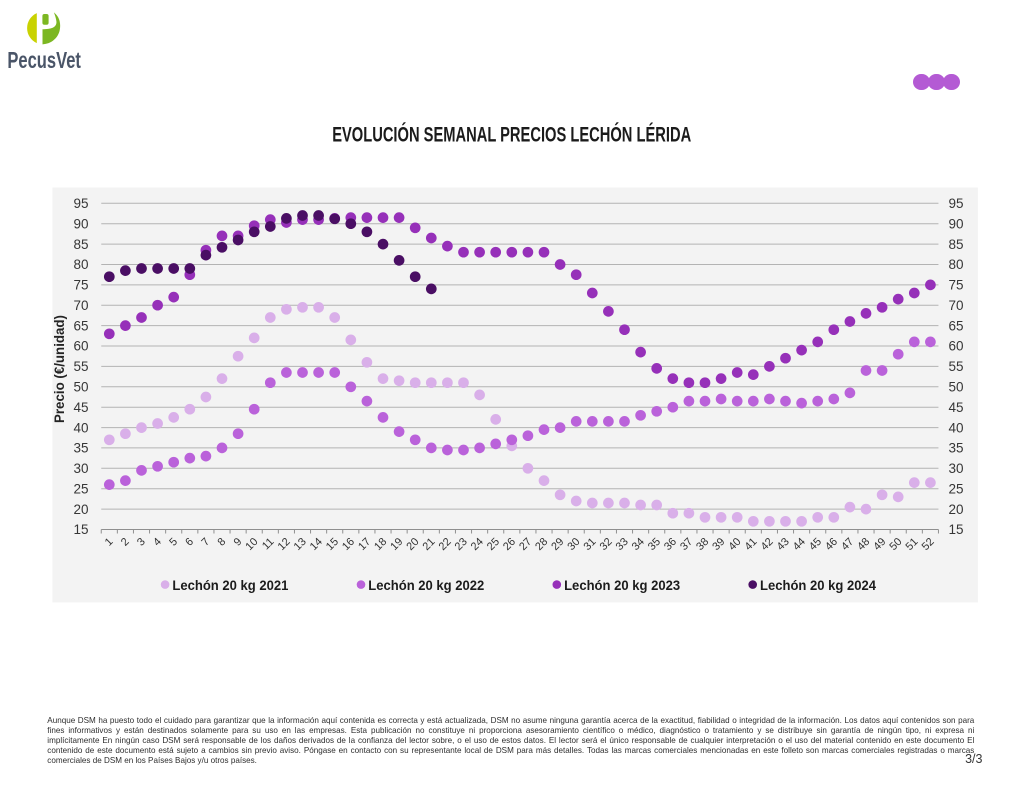 The image size is (1024, 791). What do you see at coordinates (426, 585) in the screenshot?
I see `svg-text: Lechón 20 kg 2022` at bounding box center [426, 585].